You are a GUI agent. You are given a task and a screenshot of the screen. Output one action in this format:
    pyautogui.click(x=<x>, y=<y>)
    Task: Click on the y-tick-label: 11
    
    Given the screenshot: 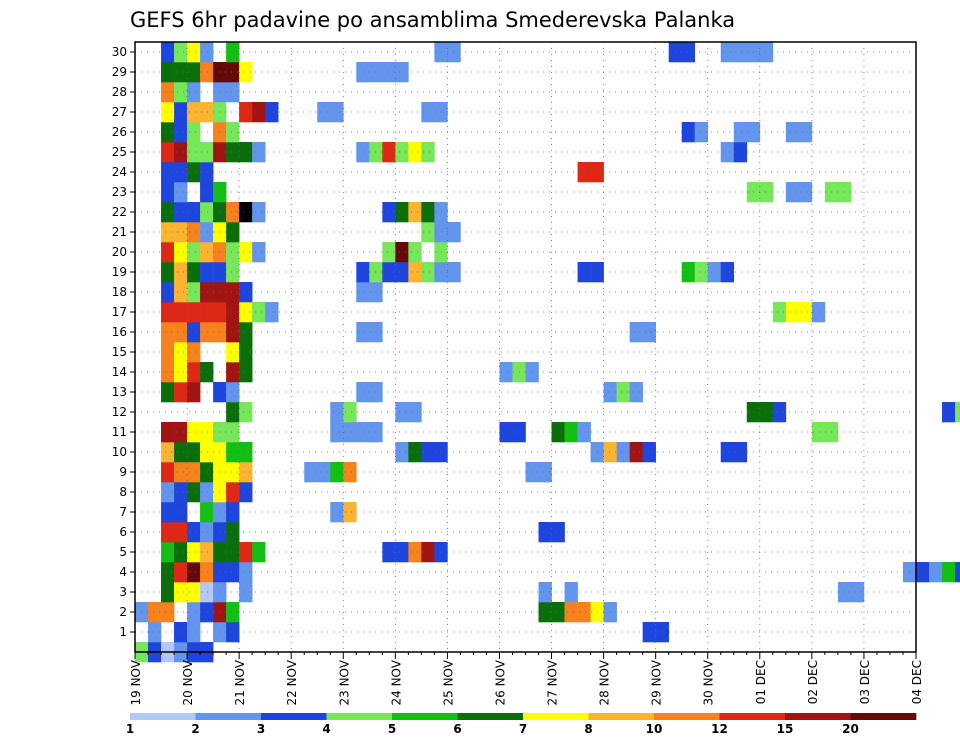 What is the action you would take?
    pyautogui.click(x=119, y=432)
    